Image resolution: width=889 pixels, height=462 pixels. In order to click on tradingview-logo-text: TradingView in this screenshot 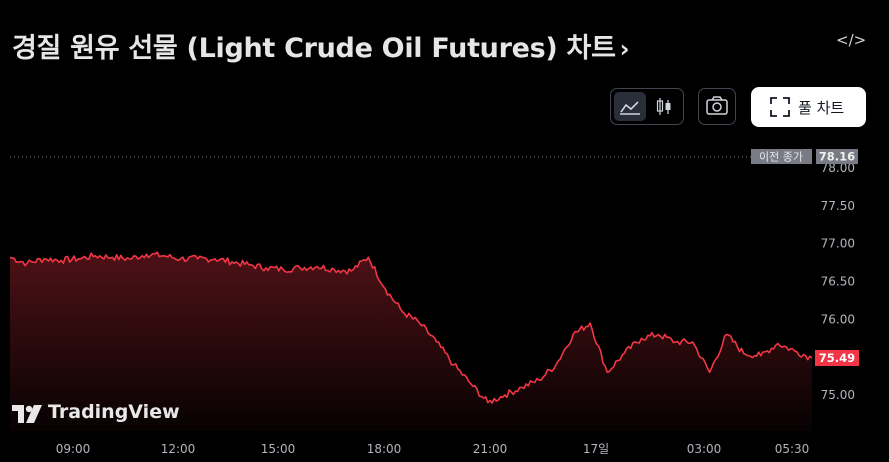, I will do `click(114, 412)`.